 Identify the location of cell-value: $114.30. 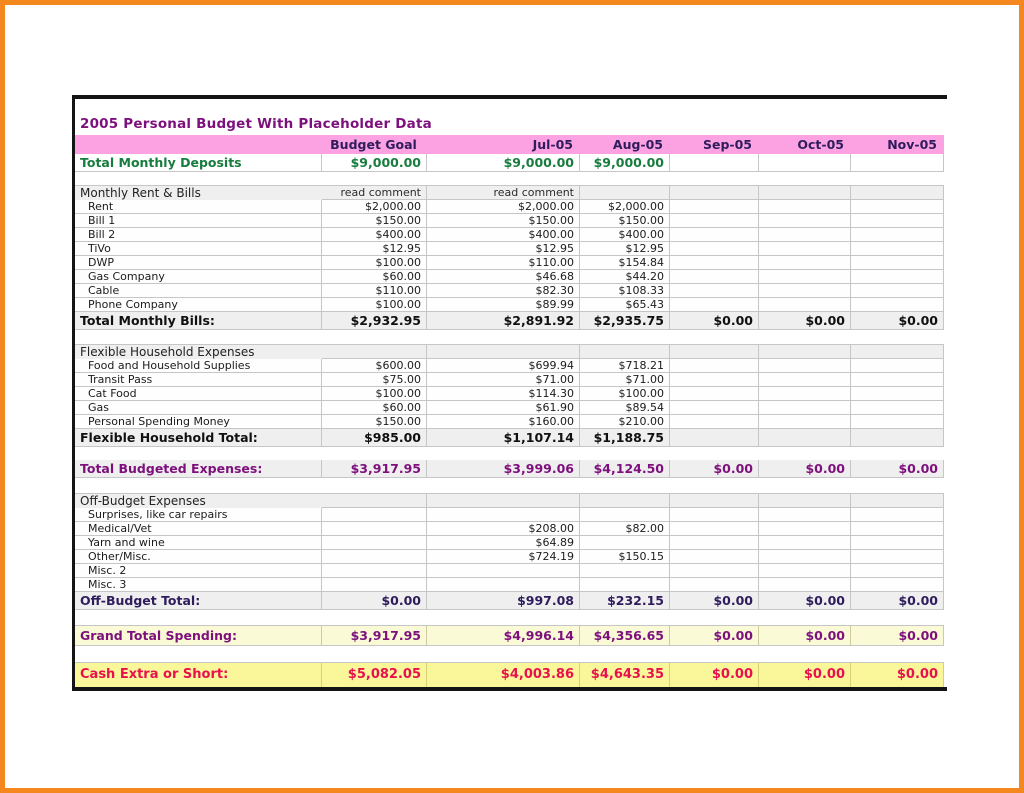
(503, 394).